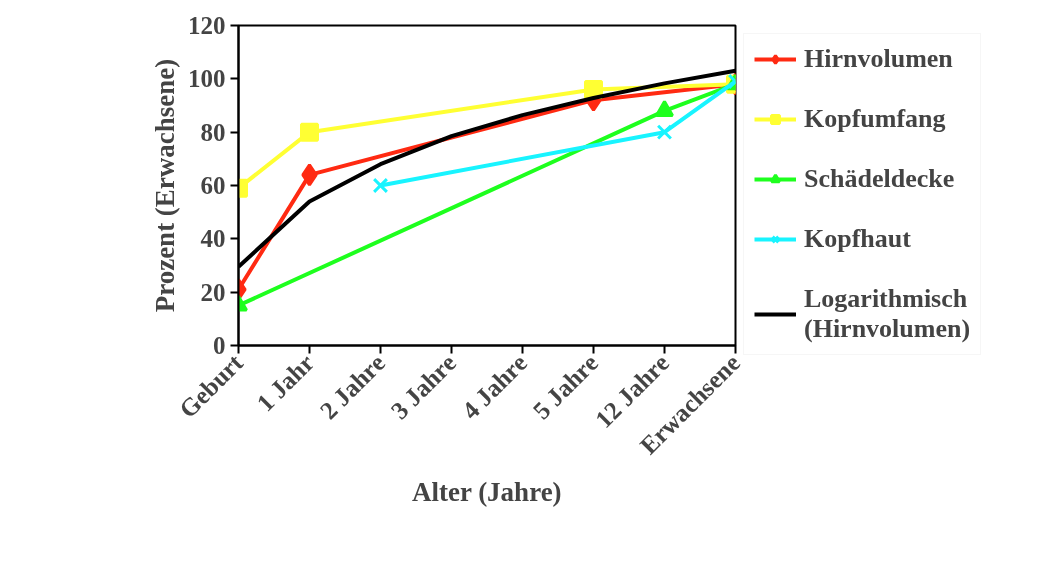 This screenshot has width=1057, height=580. I want to click on legend-label: Kopfumfang, so click(875, 119).